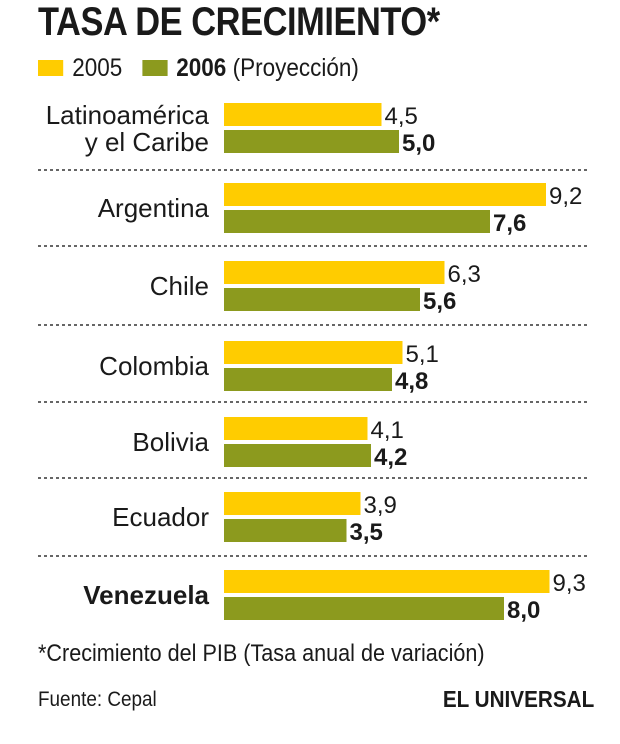  What do you see at coordinates (146, 595) in the screenshot?
I see `category-label-6-0: Venezuela` at bounding box center [146, 595].